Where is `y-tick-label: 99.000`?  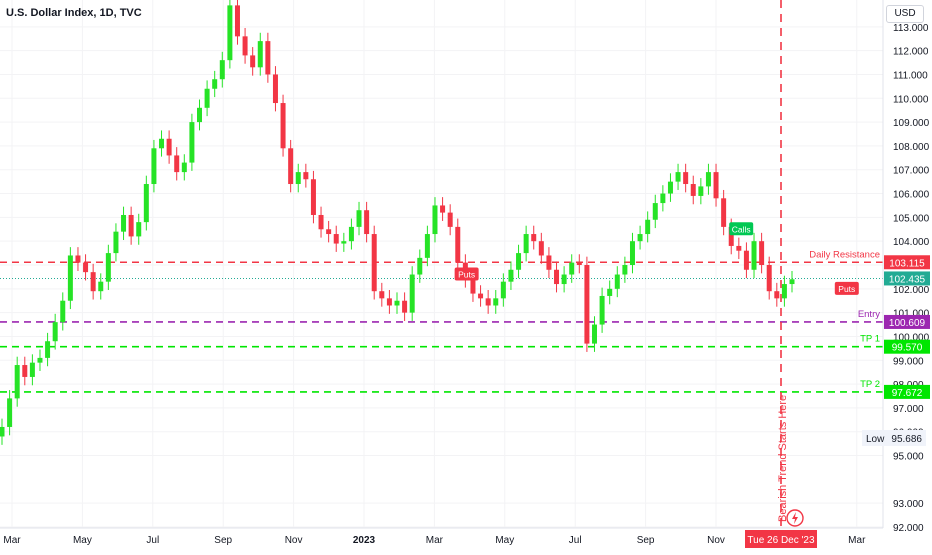
y-tick-label: 99.000 is located at coordinates (908, 361).